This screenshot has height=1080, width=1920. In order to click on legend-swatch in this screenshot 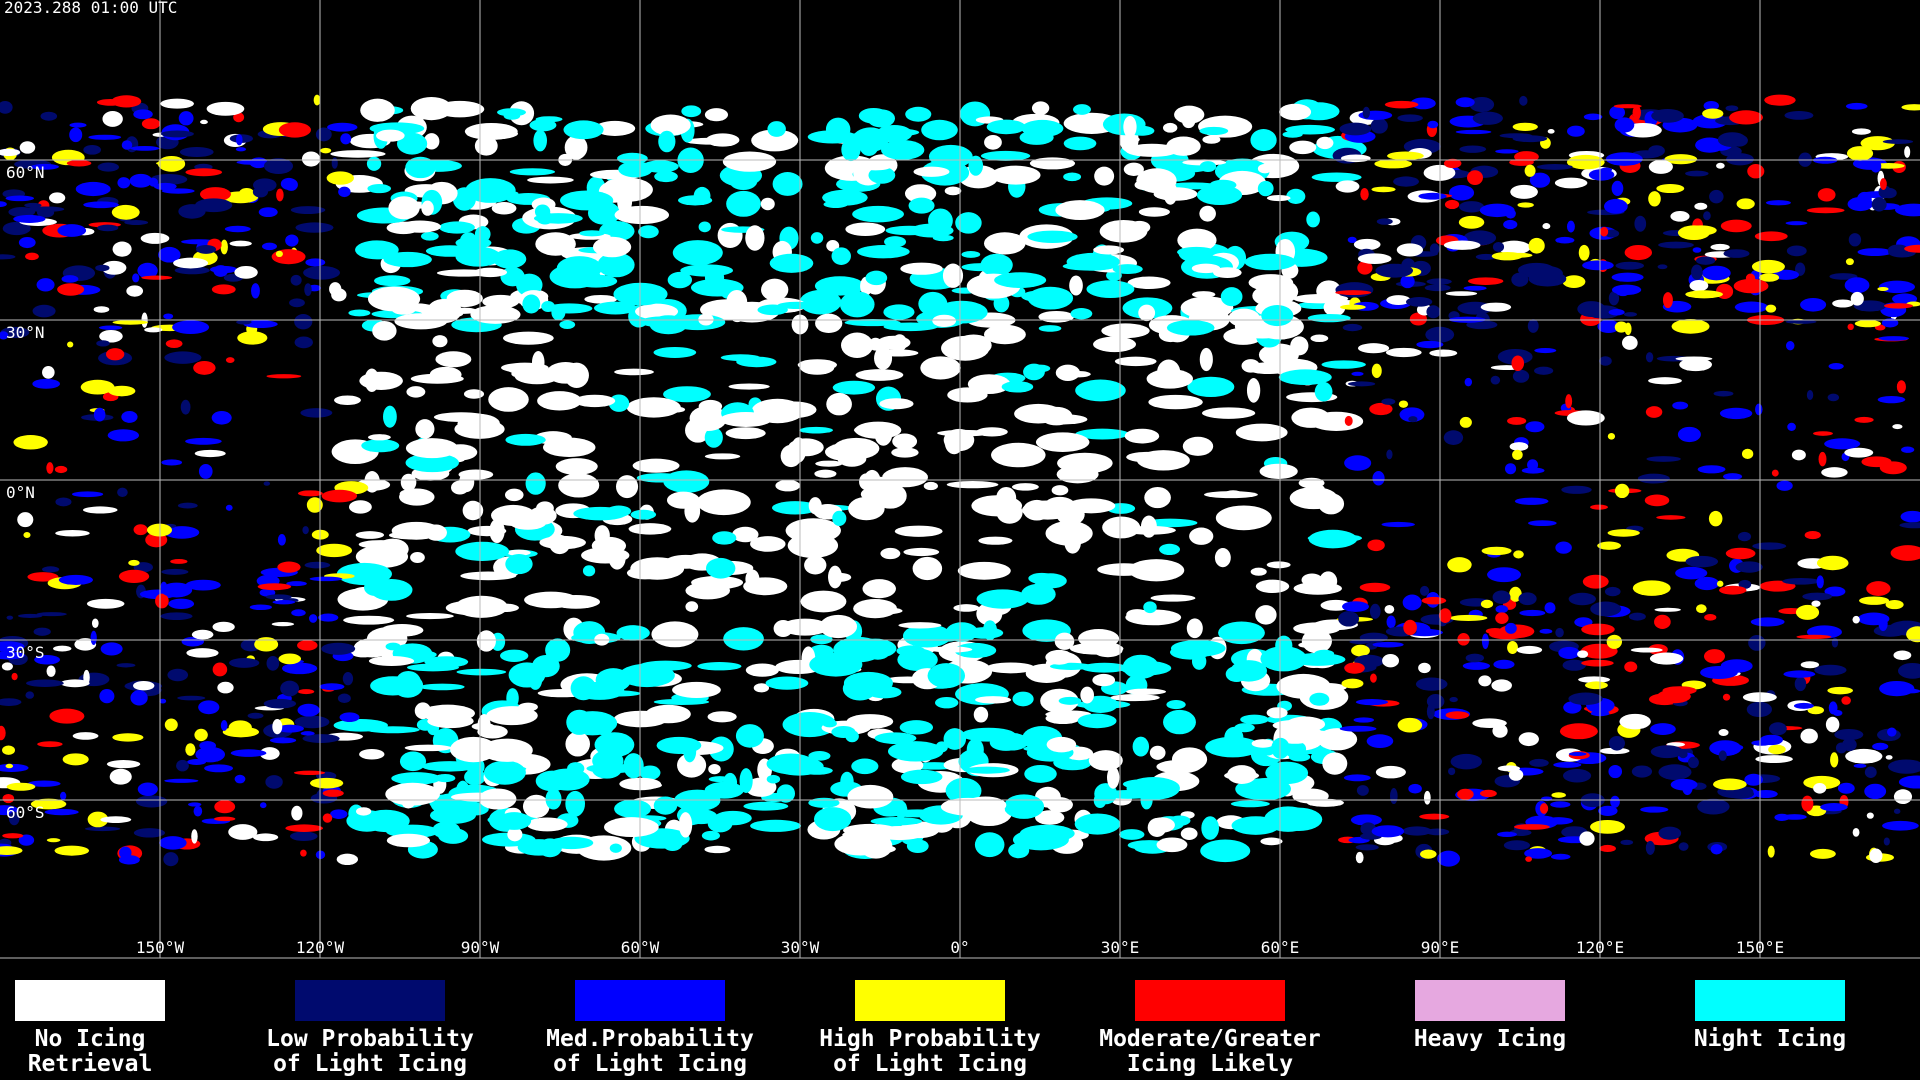, I will do `click(1210, 1000)`.